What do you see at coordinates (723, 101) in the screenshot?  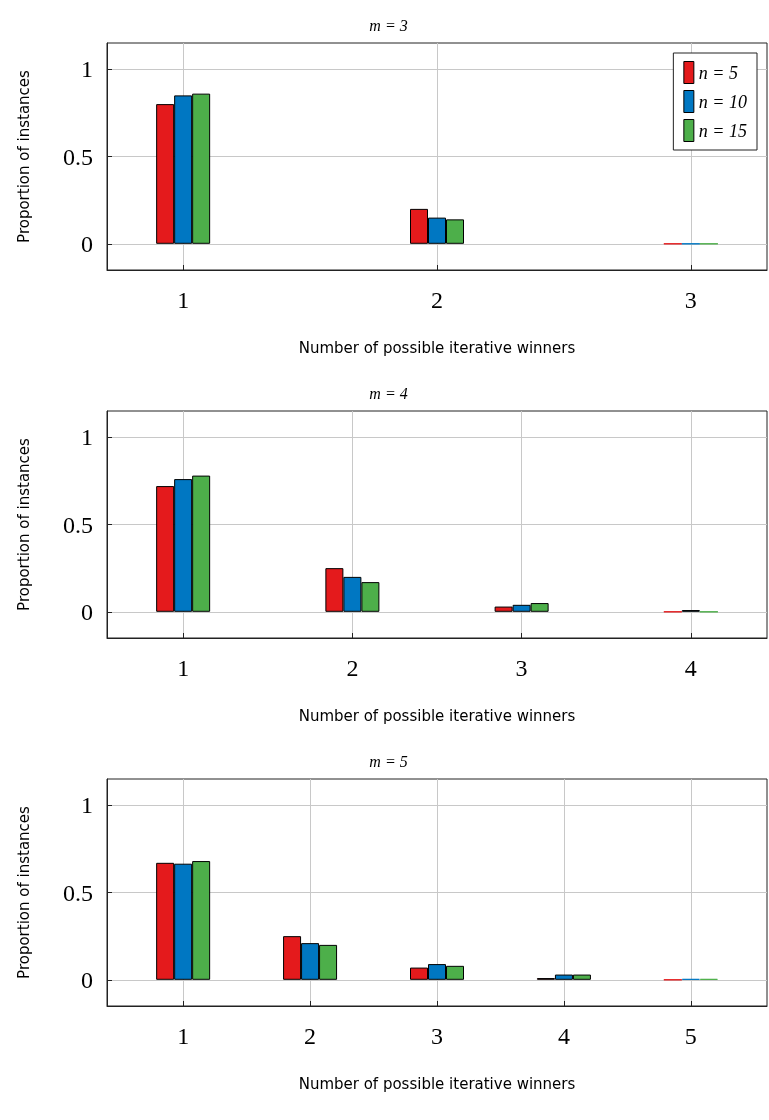 I see `legend-label: n = 10` at bounding box center [723, 101].